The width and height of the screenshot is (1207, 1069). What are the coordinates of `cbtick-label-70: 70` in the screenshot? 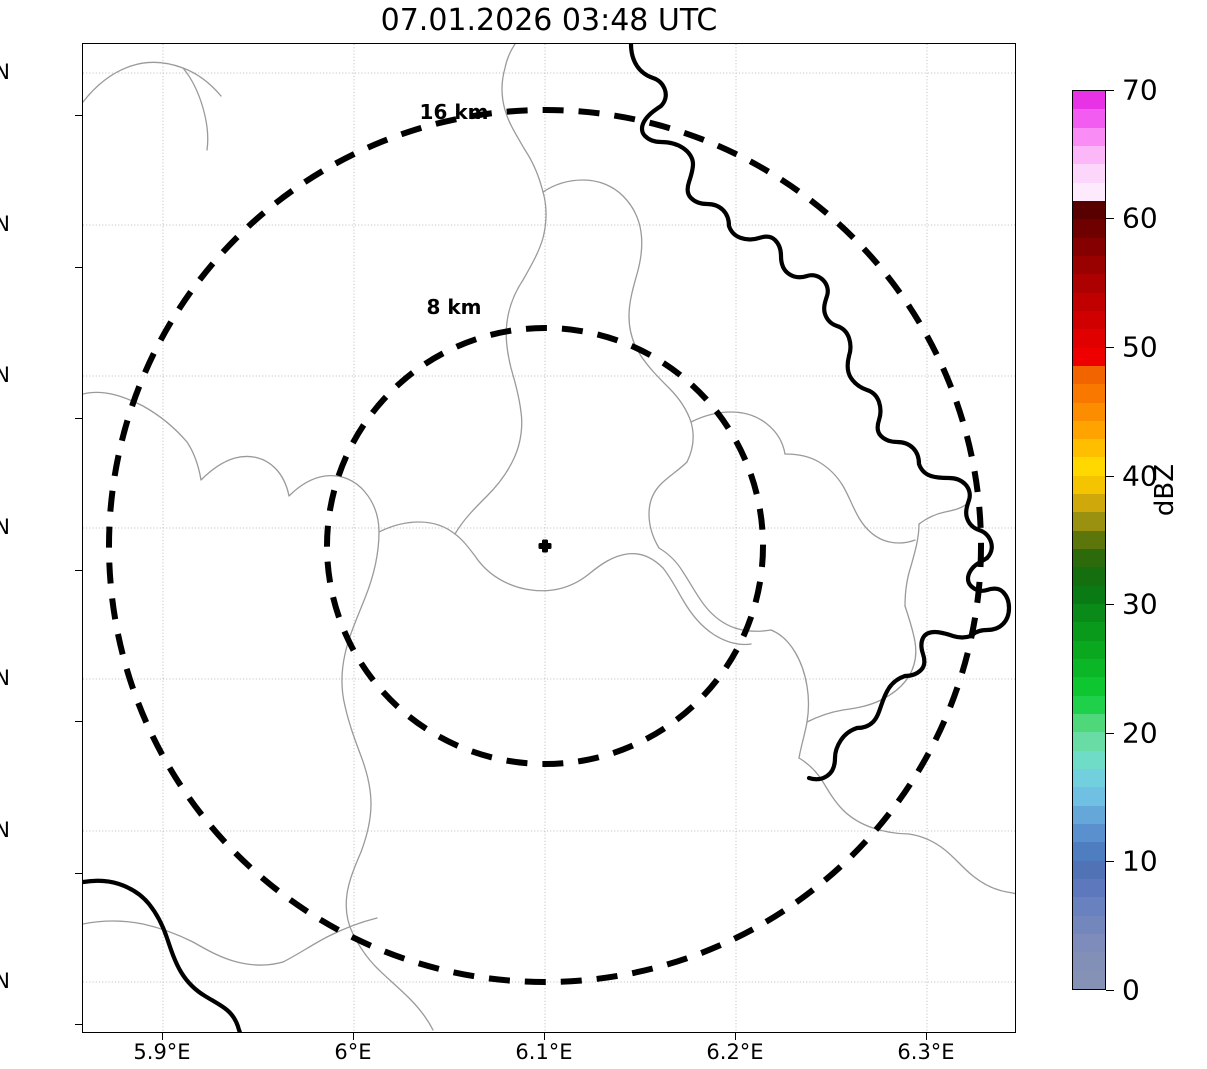 It's located at (1140, 90).